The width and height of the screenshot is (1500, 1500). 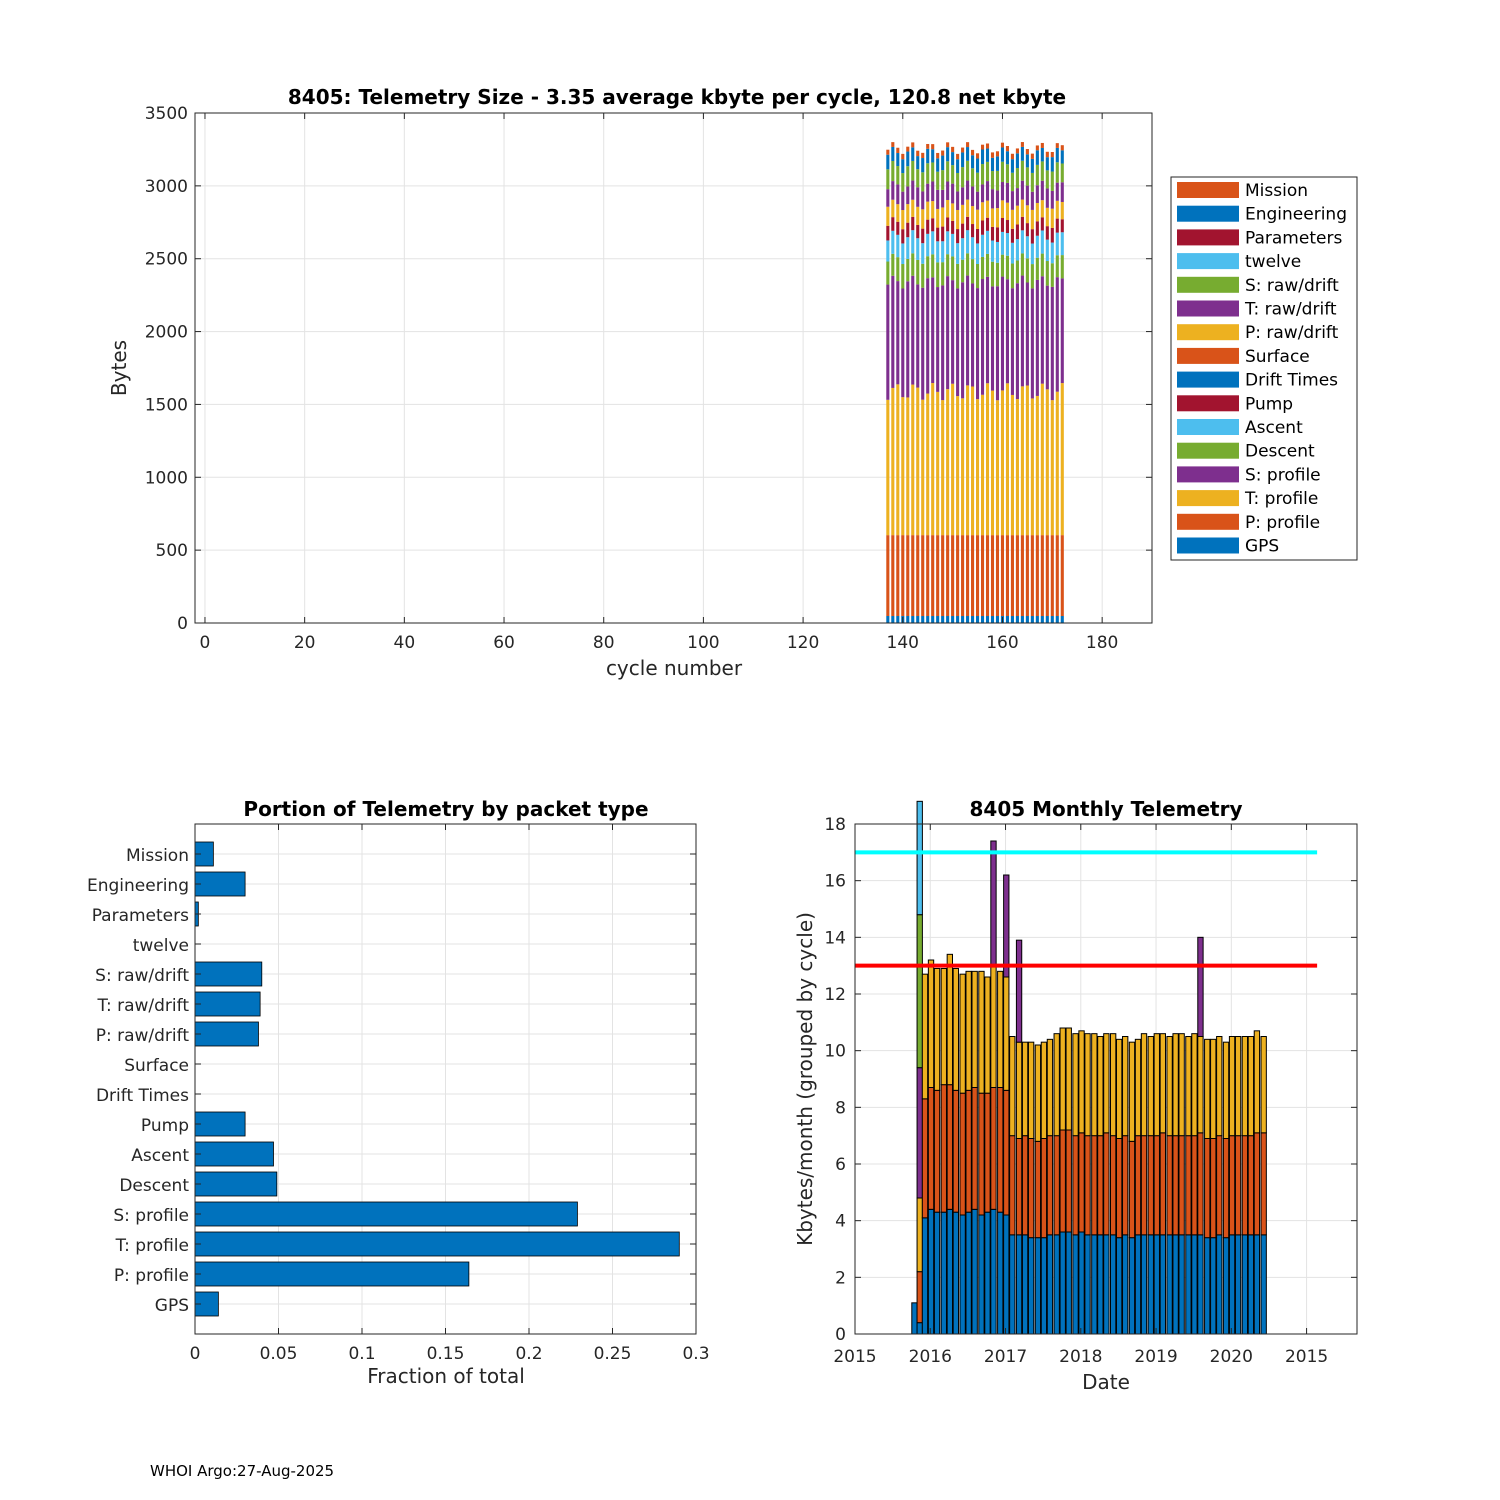 I want to click on top-x-tick-label: 160, so click(x=1002, y=643).